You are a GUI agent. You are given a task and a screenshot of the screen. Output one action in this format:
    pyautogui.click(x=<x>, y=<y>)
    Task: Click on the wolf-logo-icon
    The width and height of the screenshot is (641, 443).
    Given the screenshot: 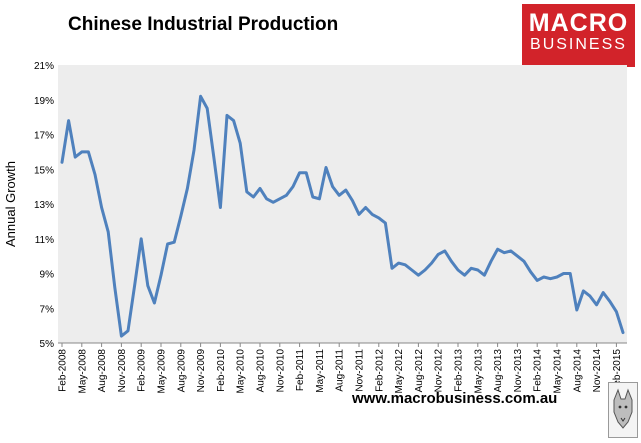 What is the action you would take?
    pyautogui.click(x=623, y=410)
    